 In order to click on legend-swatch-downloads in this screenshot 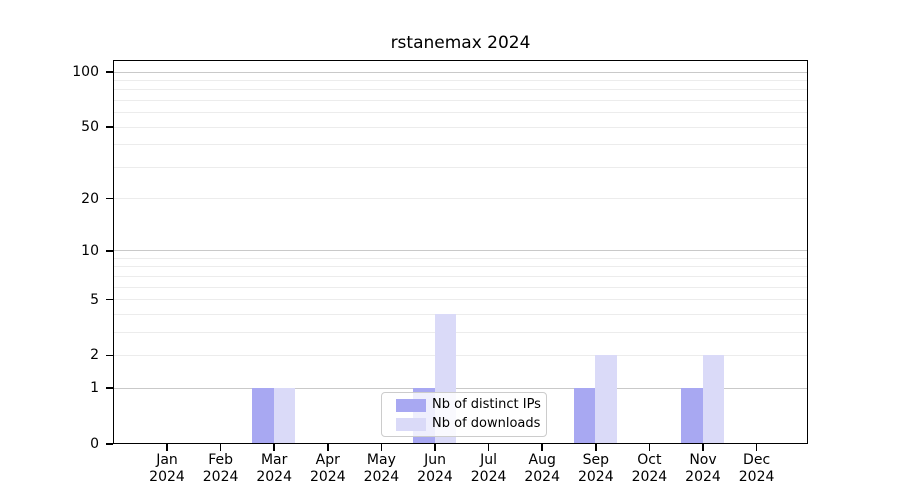, I will do `click(411, 424)`.